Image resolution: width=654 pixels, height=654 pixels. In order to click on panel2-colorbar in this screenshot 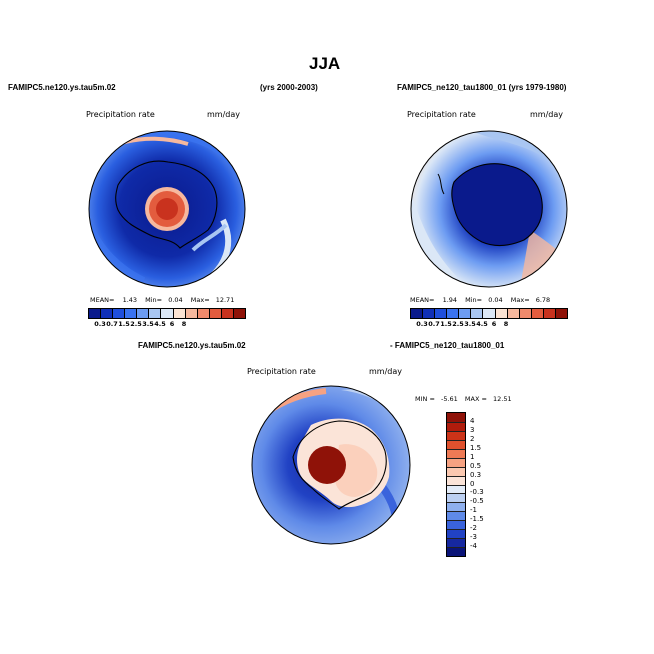, I will do `click(489, 313)`.